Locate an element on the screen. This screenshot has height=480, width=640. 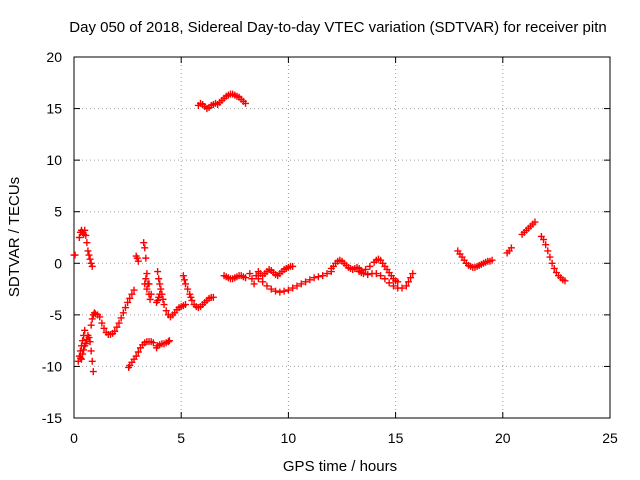
y-tick-label: -15 is located at coordinates (52, 418).